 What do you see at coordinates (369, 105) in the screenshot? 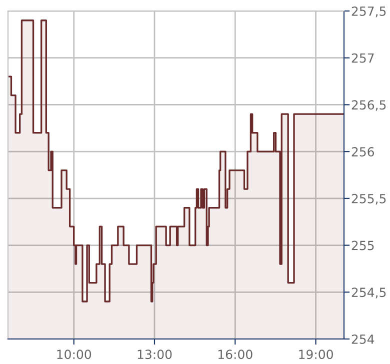
I see `y-tick-label: 256,5` at bounding box center [369, 105].